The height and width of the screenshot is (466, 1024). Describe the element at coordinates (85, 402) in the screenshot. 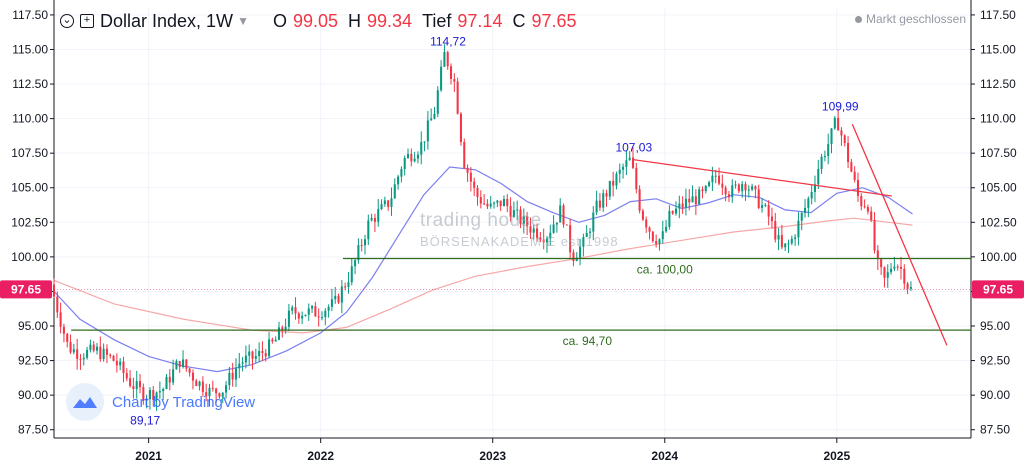

I see `tradingview-logo-icon` at that location.